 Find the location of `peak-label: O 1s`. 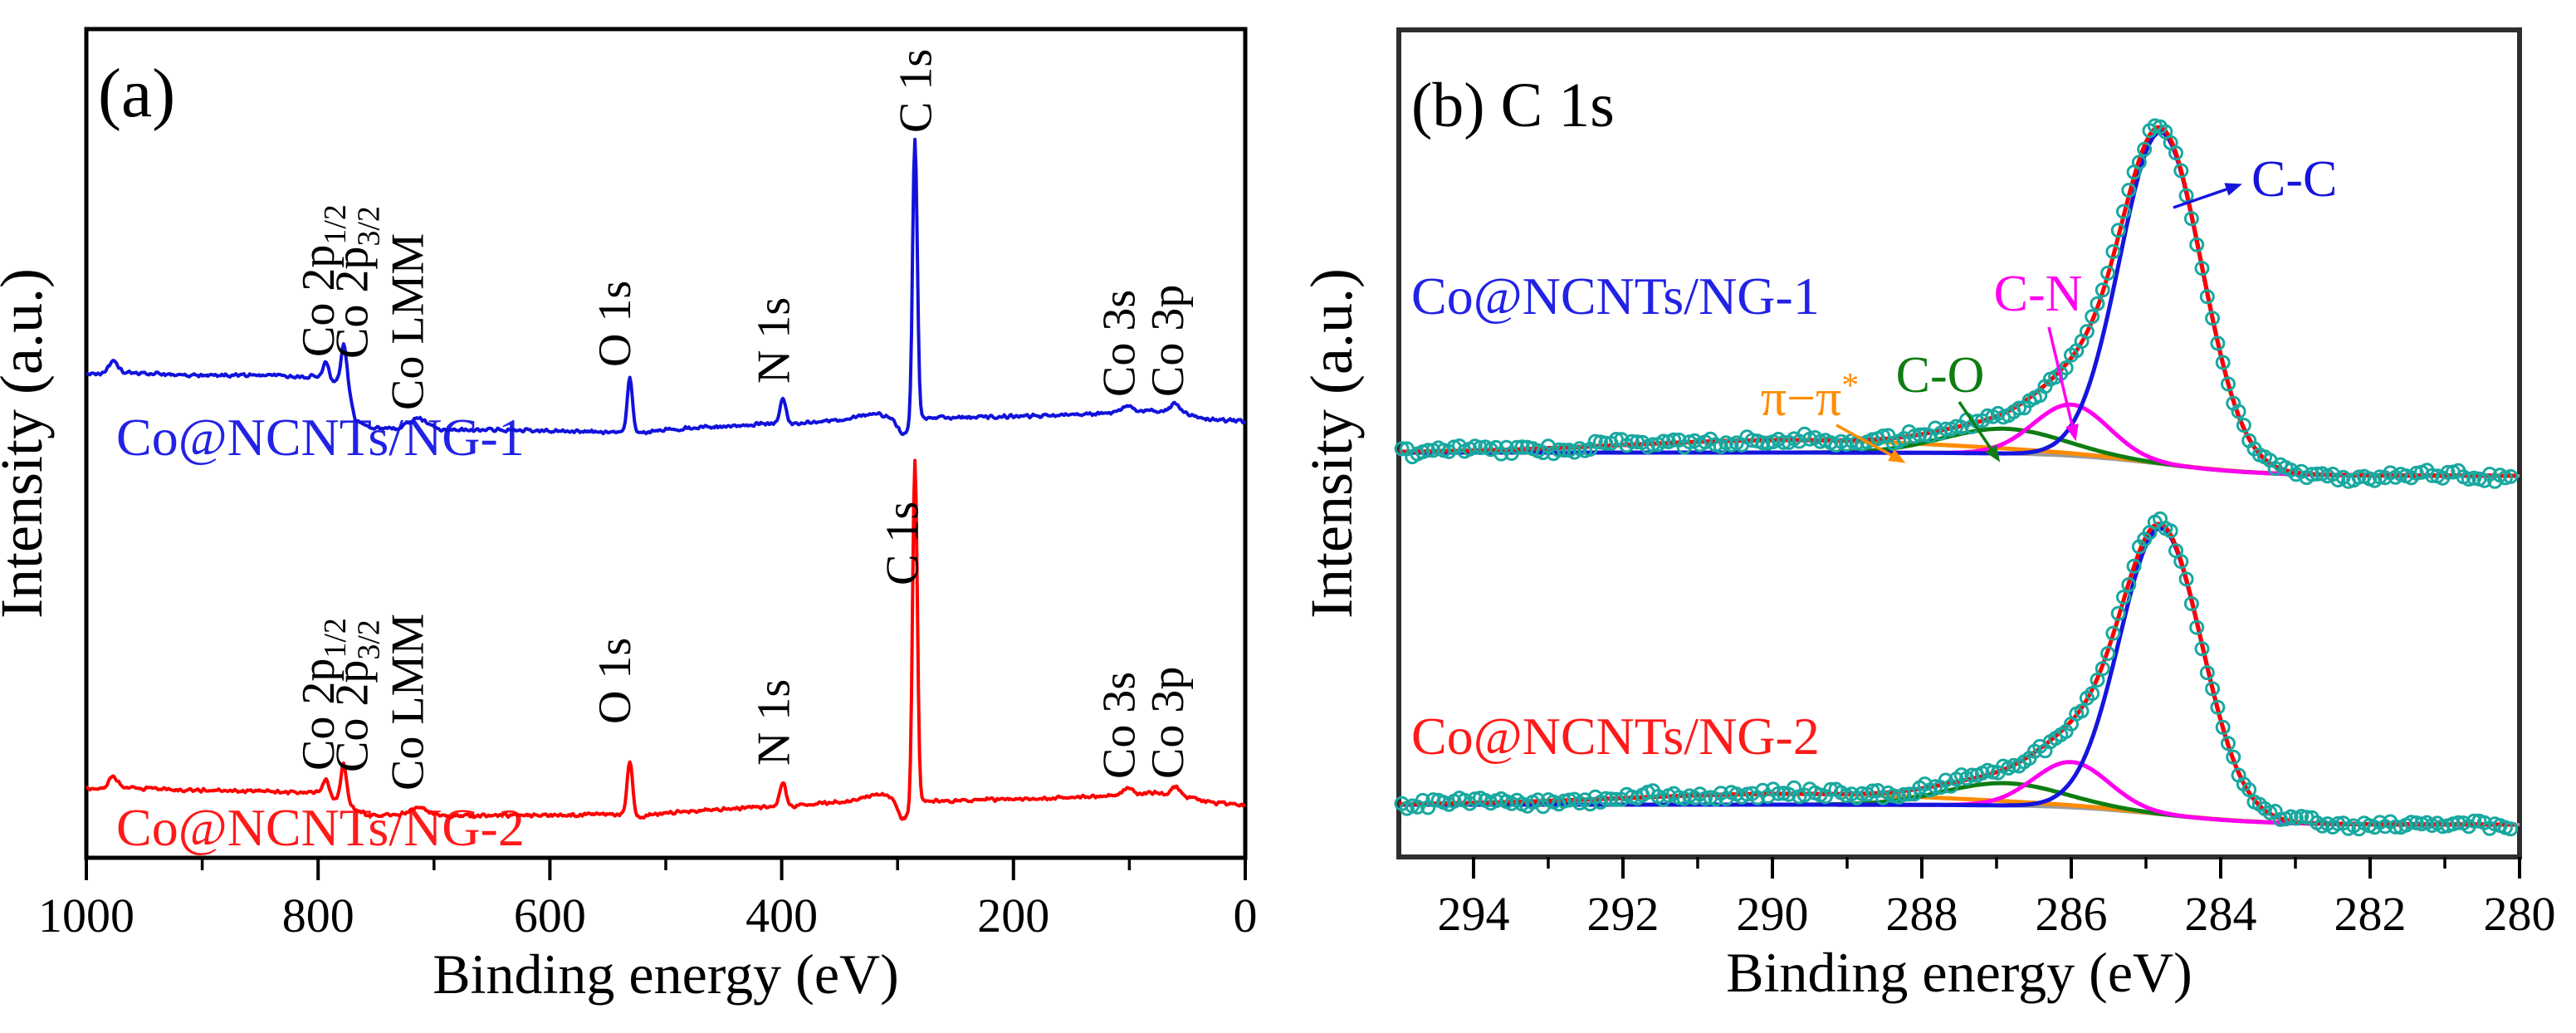

peak-label: O 1s is located at coordinates (615, 324).